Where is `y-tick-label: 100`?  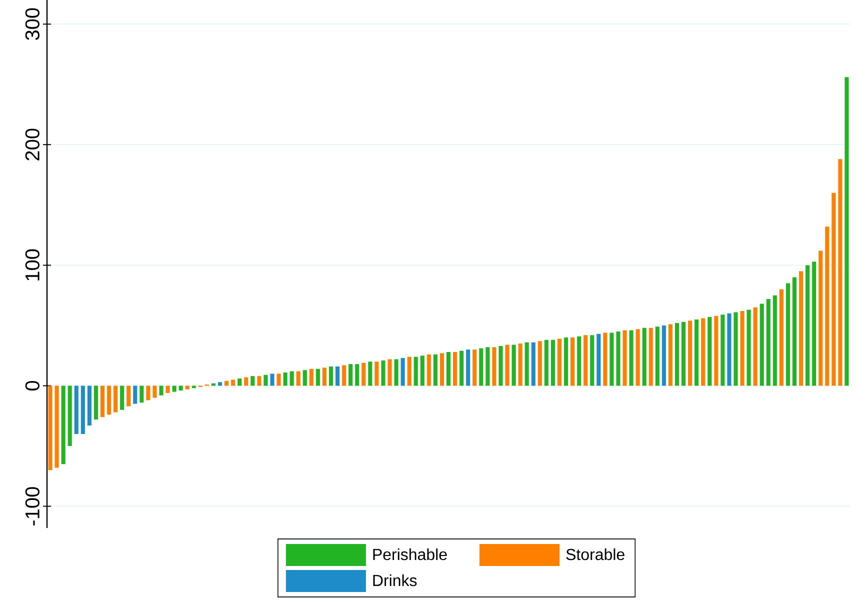
y-tick-label: 100 is located at coordinates (32, 264).